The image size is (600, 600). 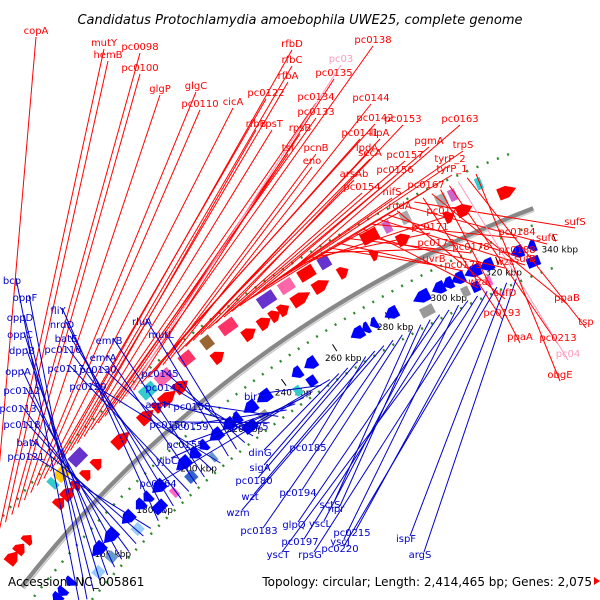 I want to click on gene-label: tsf, so click(x=288, y=148).